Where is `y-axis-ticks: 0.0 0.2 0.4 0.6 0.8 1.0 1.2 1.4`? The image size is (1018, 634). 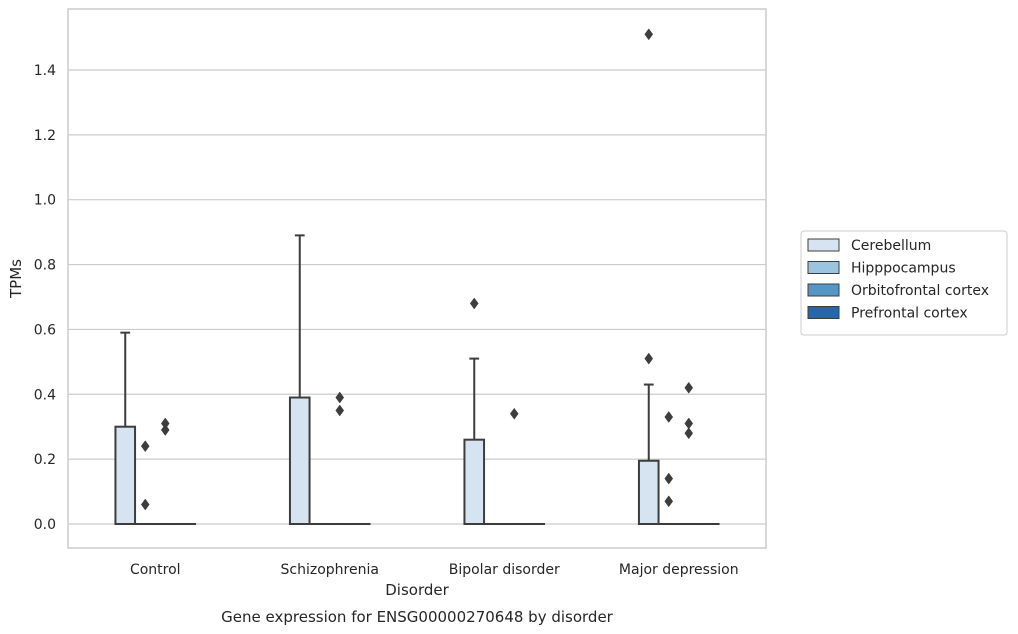 y-axis-ticks: 0.0 0.2 0.4 0.6 0.8 1.0 1.2 1.4 is located at coordinates (45, 298).